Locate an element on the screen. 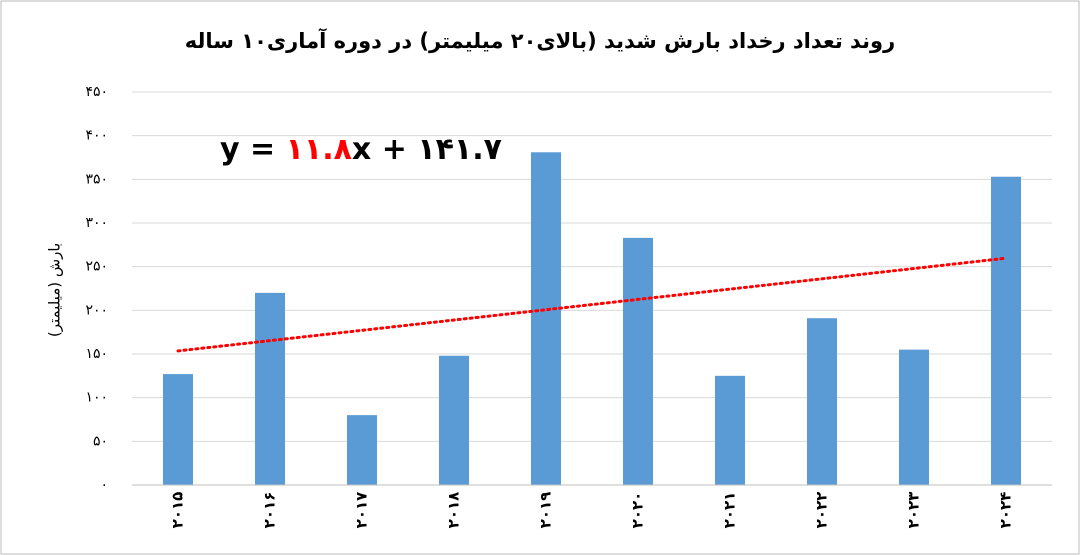 Image resolution: width=1080 pixels, height=555 pixels. trend-equation: y = ۱۱.۸x + ۱۴۱.۷ is located at coordinates (361, 149).